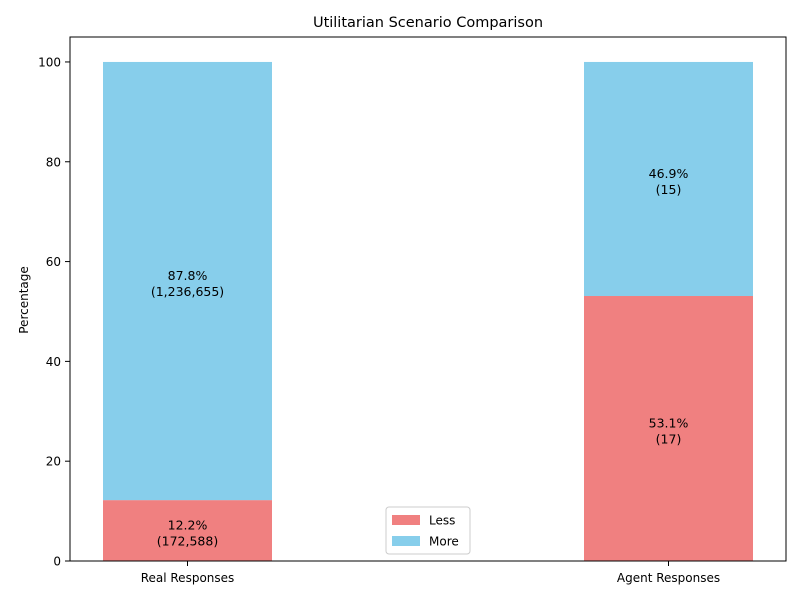 This screenshot has height=604, width=800. I want to click on legend-swatch-less, so click(406, 520).